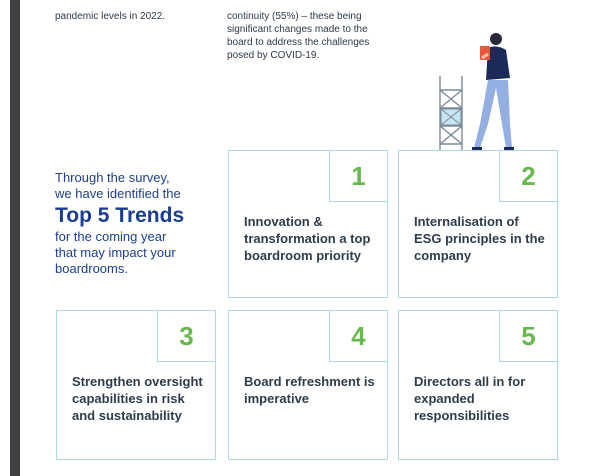  I want to click on trend-card-4: 4 Board refreshment is imperative, so click(308, 385).